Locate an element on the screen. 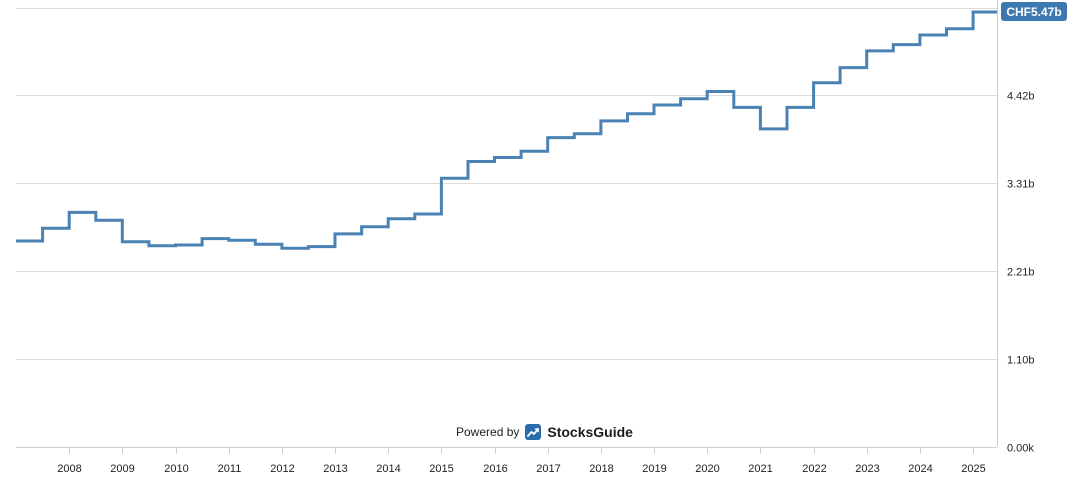 Image resolution: width=1075 pixels, height=480 pixels. last-value-badge-bg is located at coordinates (1034, 11).